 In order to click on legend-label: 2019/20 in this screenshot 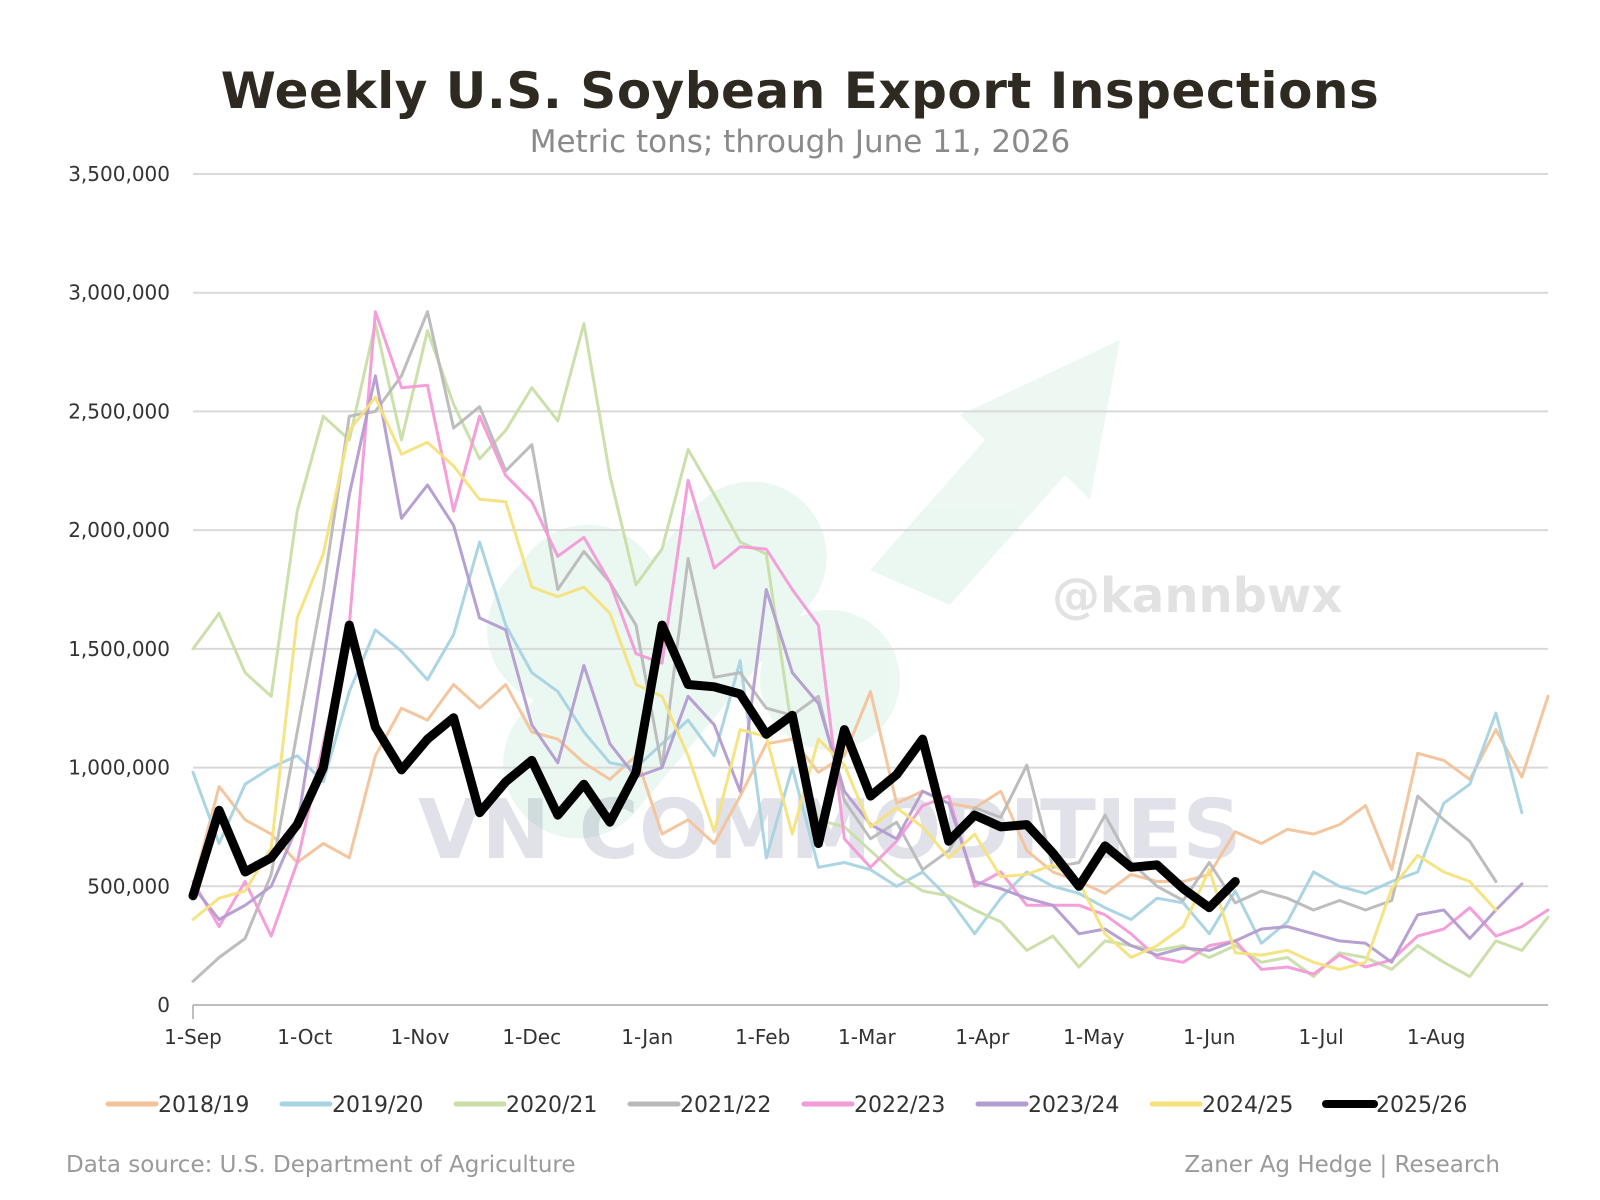, I will do `click(377, 1105)`.